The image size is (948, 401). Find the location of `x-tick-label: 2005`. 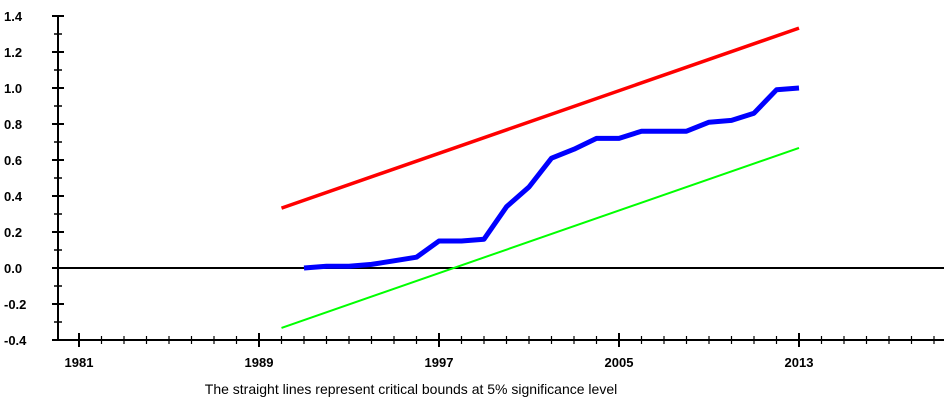

x-tick-label: 2005 is located at coordinates (619, 362).